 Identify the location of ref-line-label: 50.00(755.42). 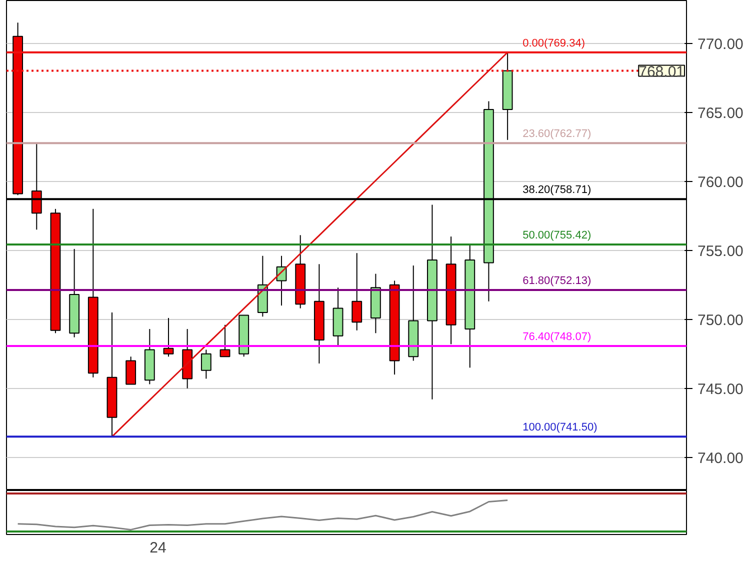
(557, 236).